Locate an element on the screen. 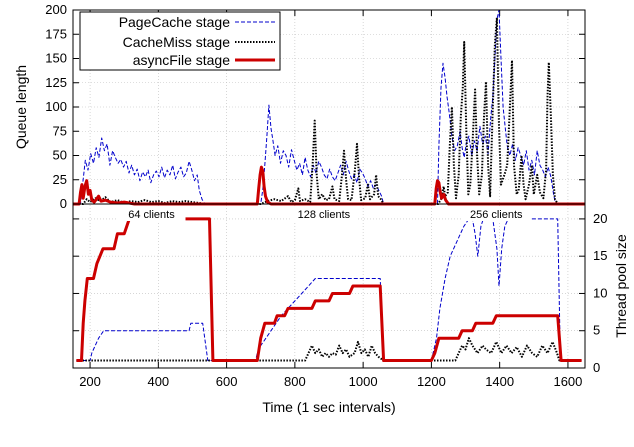  xtick-label-1000: 1000 is located at coordinates (363, 381).